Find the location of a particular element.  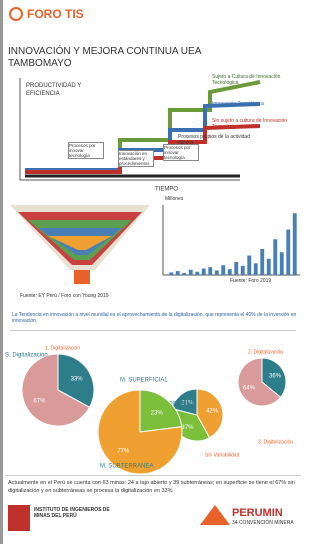

pie-subtitle: 3. Digitalización is located at coordinates (275, 442).